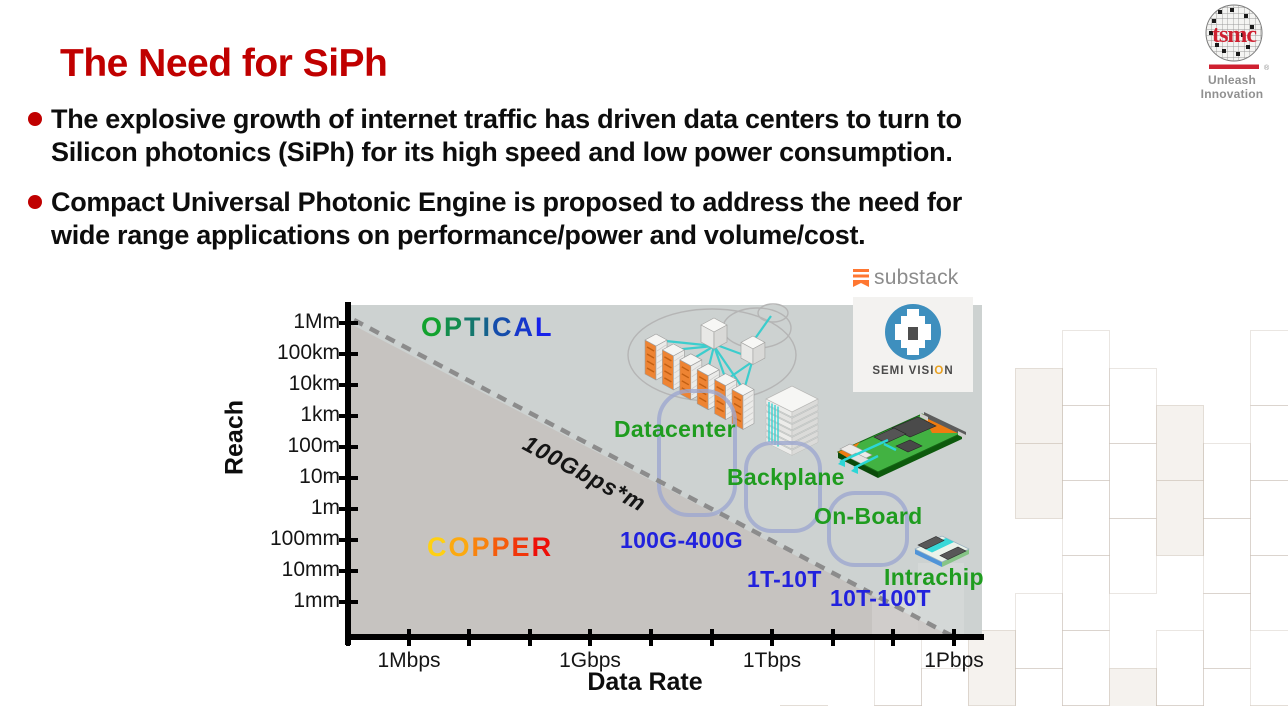  Describe the element at coordinates (316, 321) in the screenshot. I see `y-tick-label: 1Mm` at that location.